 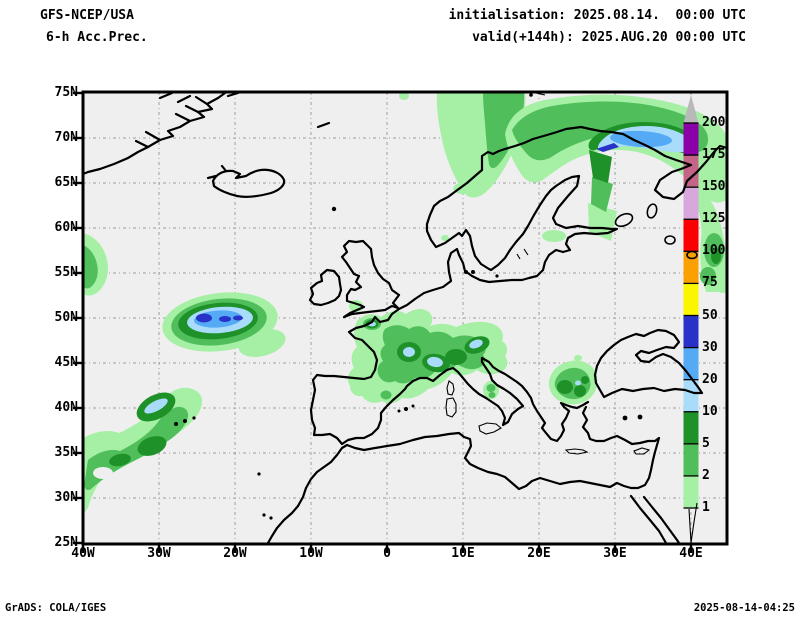 I want to click on colorbar, so click(x=691, y=302).